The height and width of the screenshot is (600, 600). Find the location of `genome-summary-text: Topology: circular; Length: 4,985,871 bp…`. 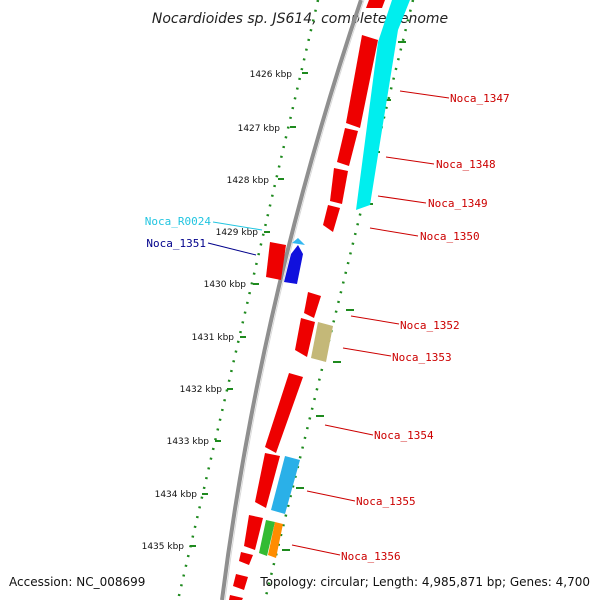

genome-summary-text: Topology: circular; Length: 4,985,871 bp… is located at coordinates (424, 582).